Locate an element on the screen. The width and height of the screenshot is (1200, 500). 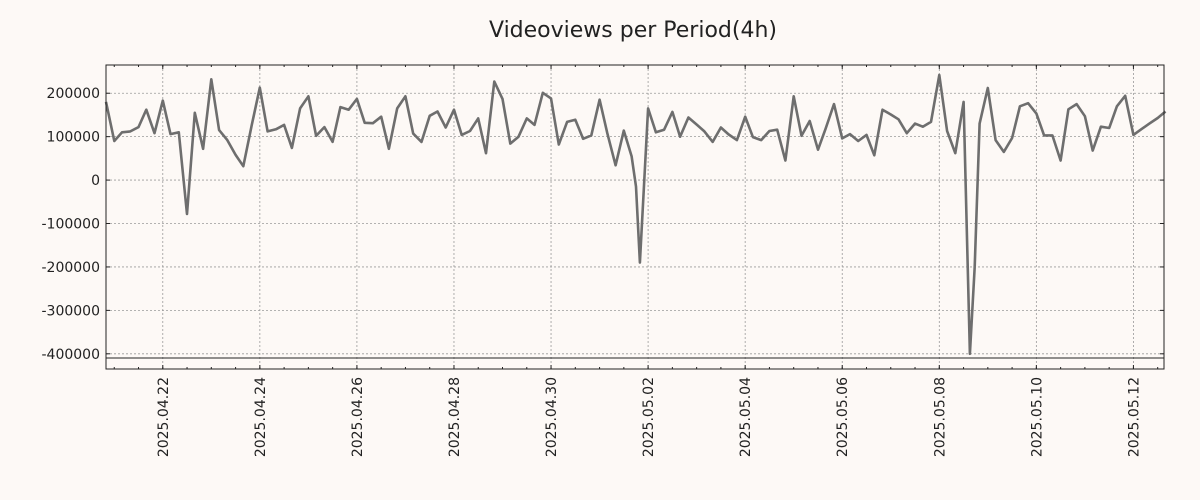
y-tick-label: -200000 is located at coordinates (71, 268).